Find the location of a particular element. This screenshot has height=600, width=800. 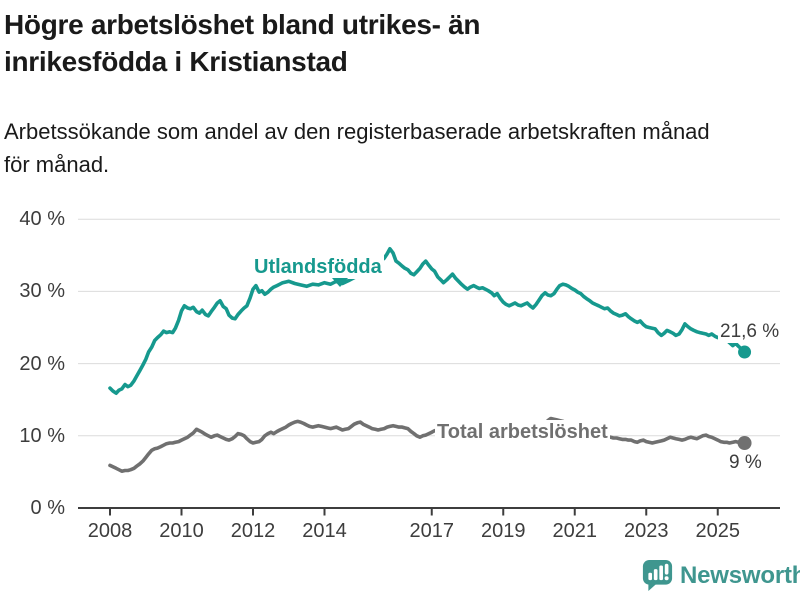

y-axis-label-0: 0 % is located at coordinates (47, 508).